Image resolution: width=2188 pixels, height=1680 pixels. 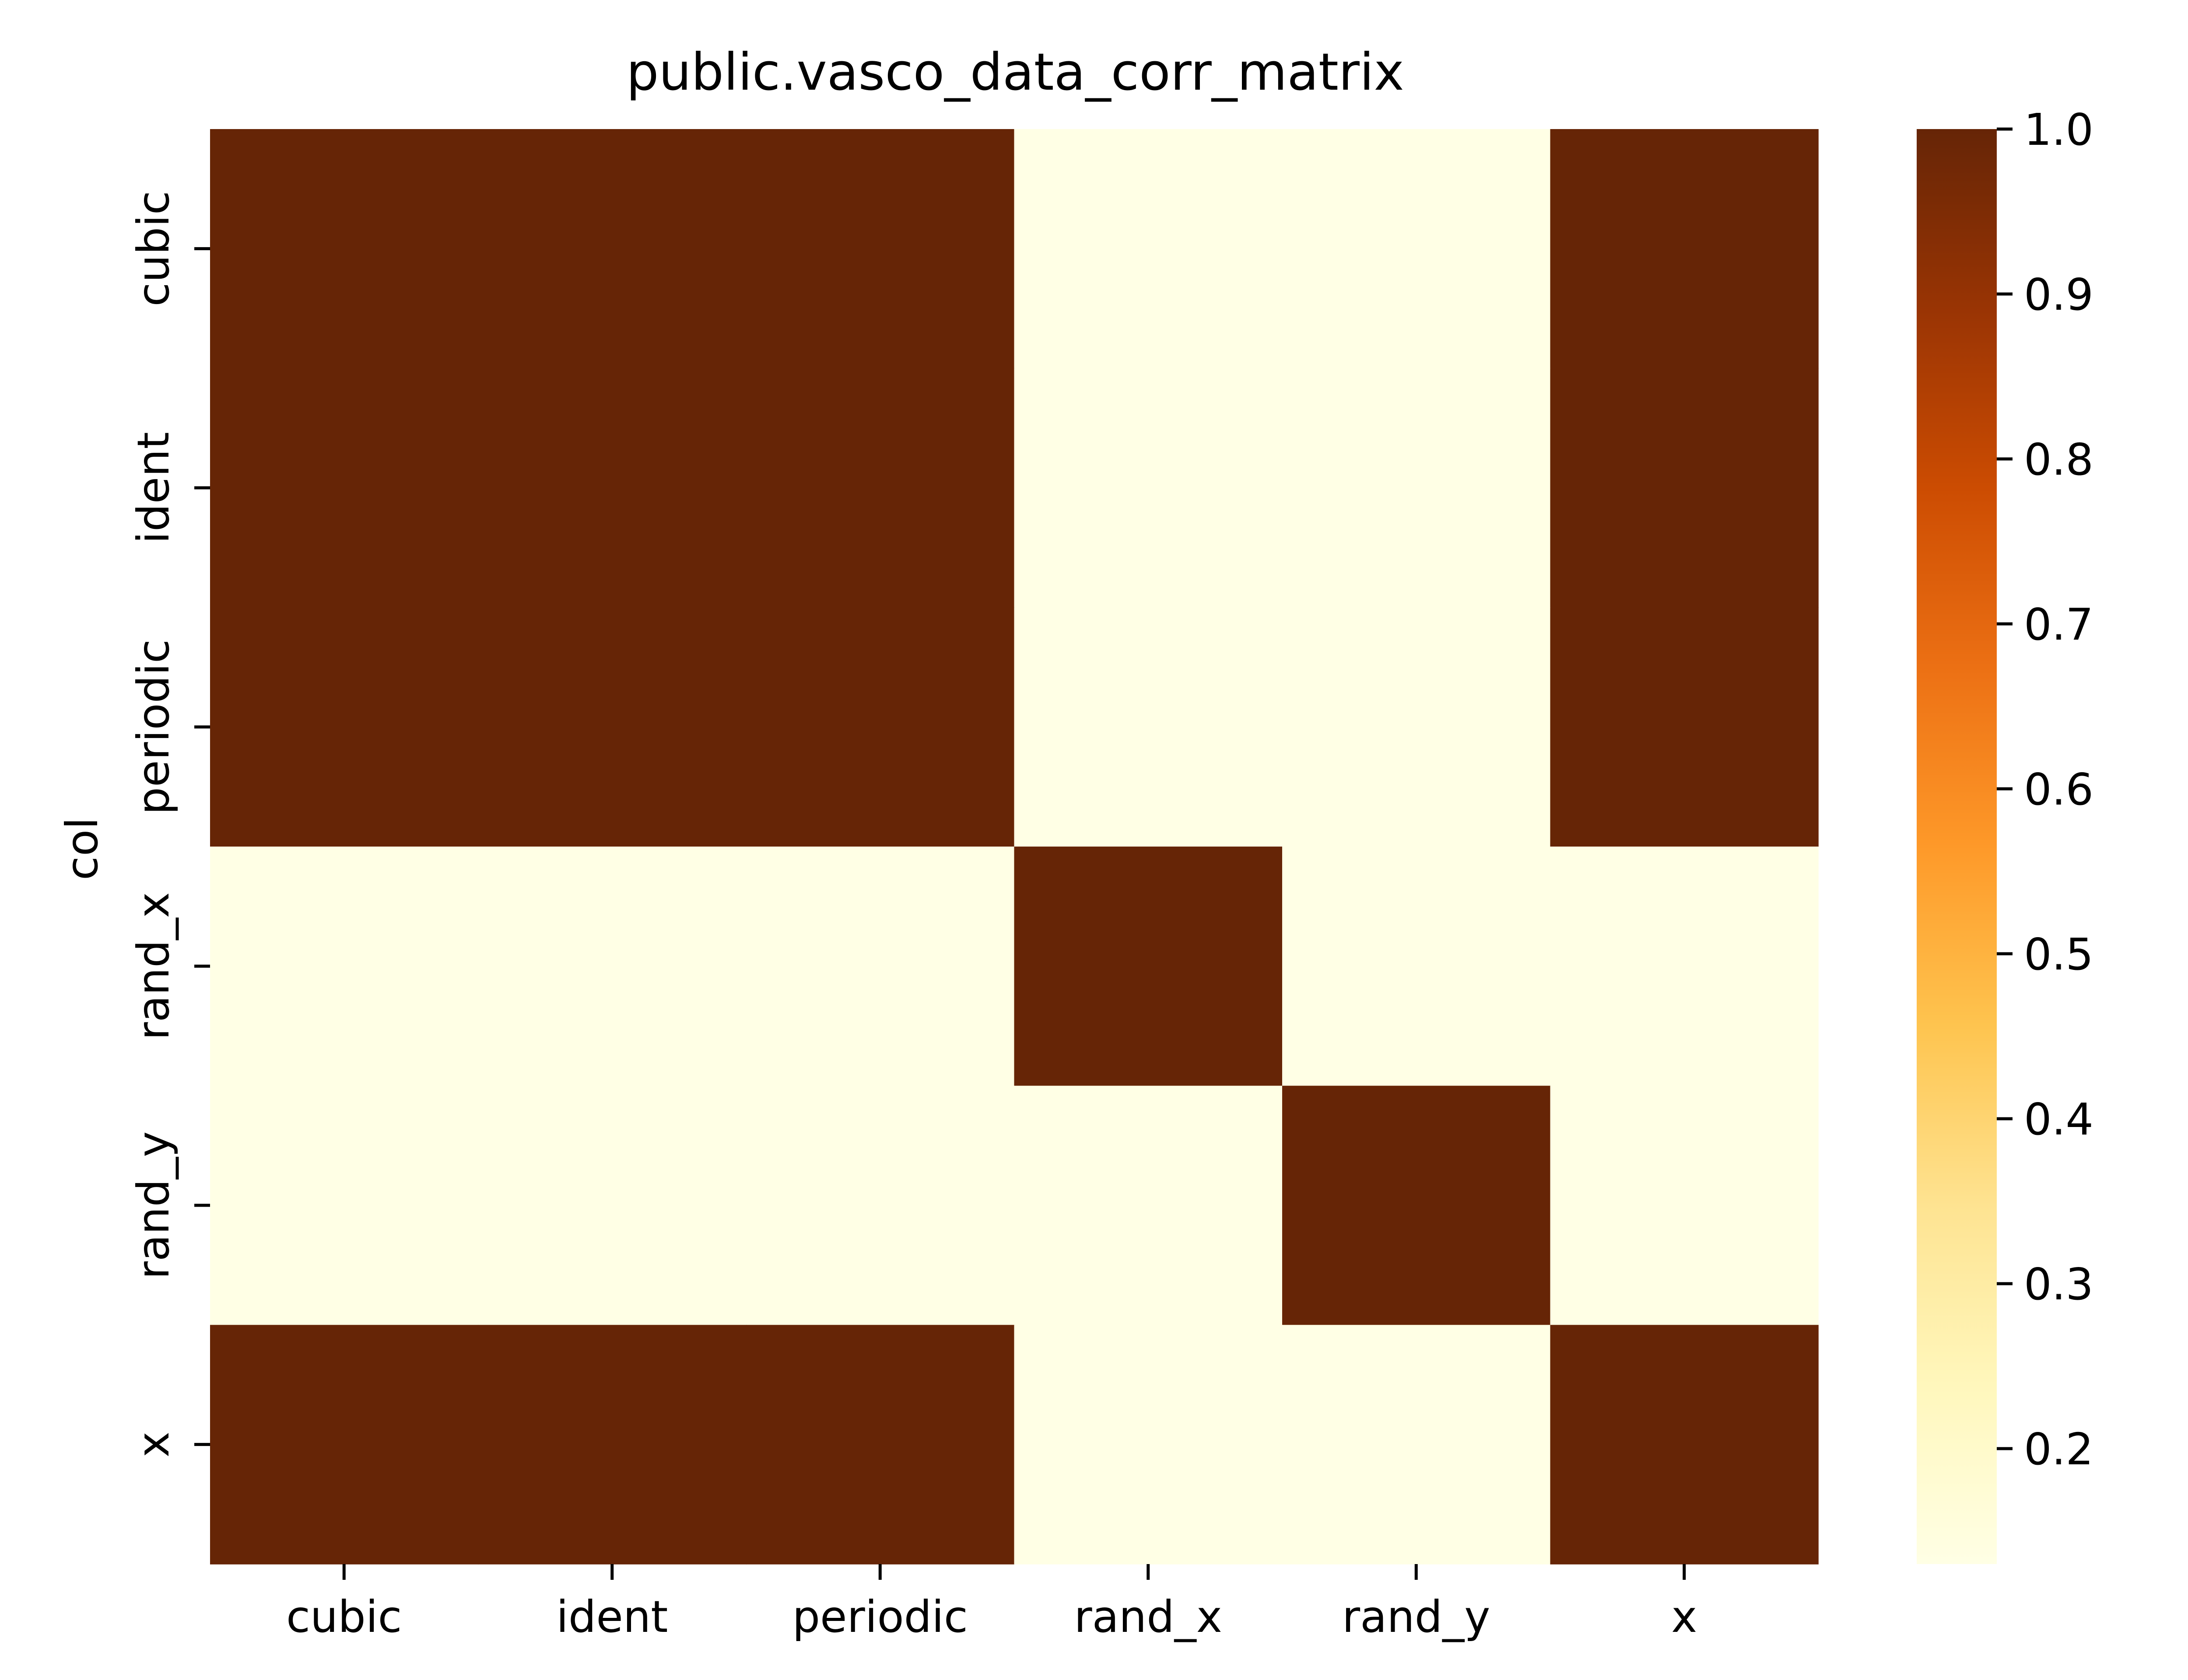 What do you see at coordinates (1684, 727) in the screenshot?
I see `heatmap-cell-periodic-x` at bounding box center [1684, 727].